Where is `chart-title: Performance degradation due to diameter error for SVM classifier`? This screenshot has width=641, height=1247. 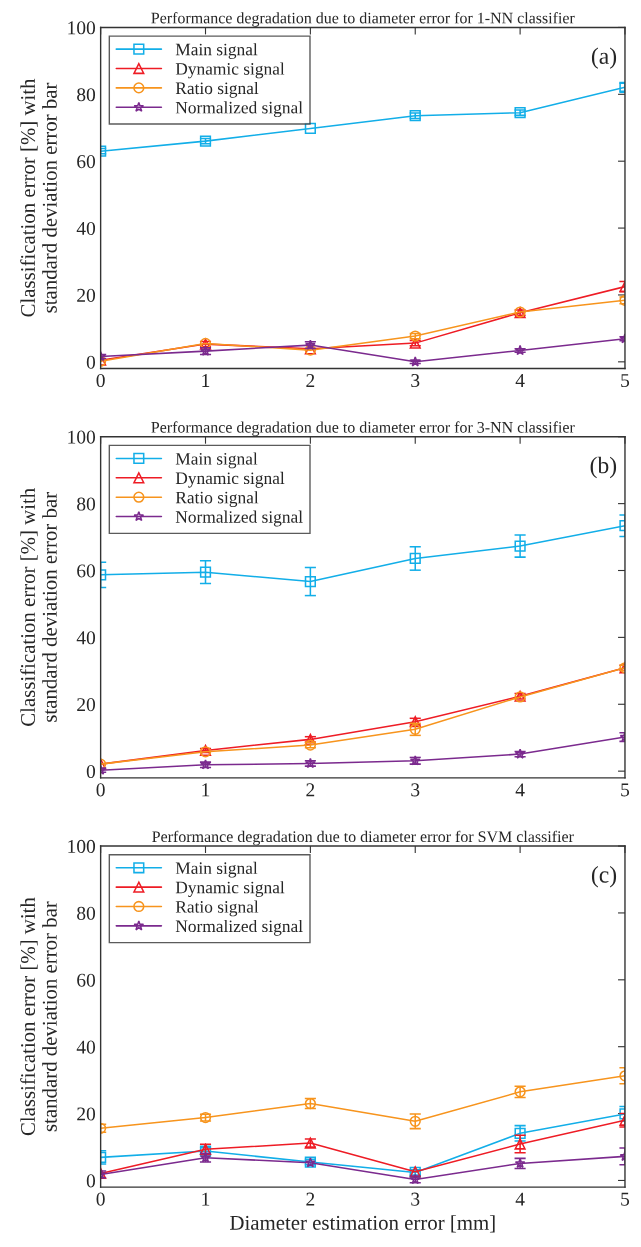 chart-title: Performance degradation due to diameter error for SVM classifier is located at coordinates (363, 838).